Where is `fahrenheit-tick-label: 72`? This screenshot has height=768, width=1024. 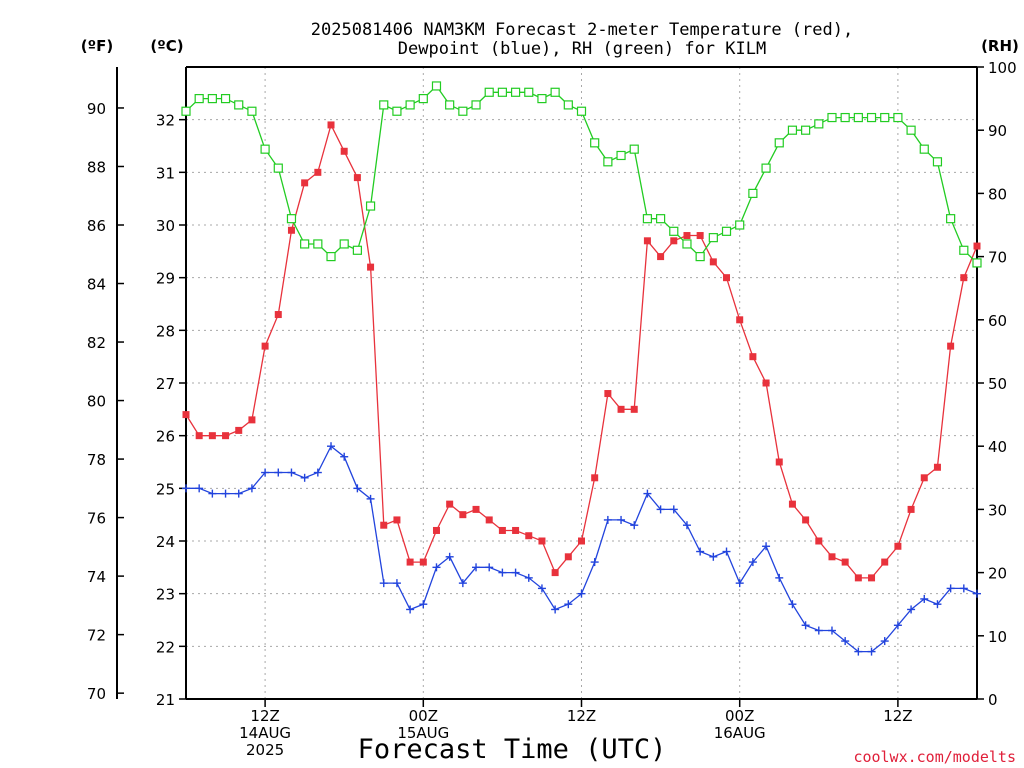 fahrenheit-tick-label: 72 is located at coordinates (96, 636).